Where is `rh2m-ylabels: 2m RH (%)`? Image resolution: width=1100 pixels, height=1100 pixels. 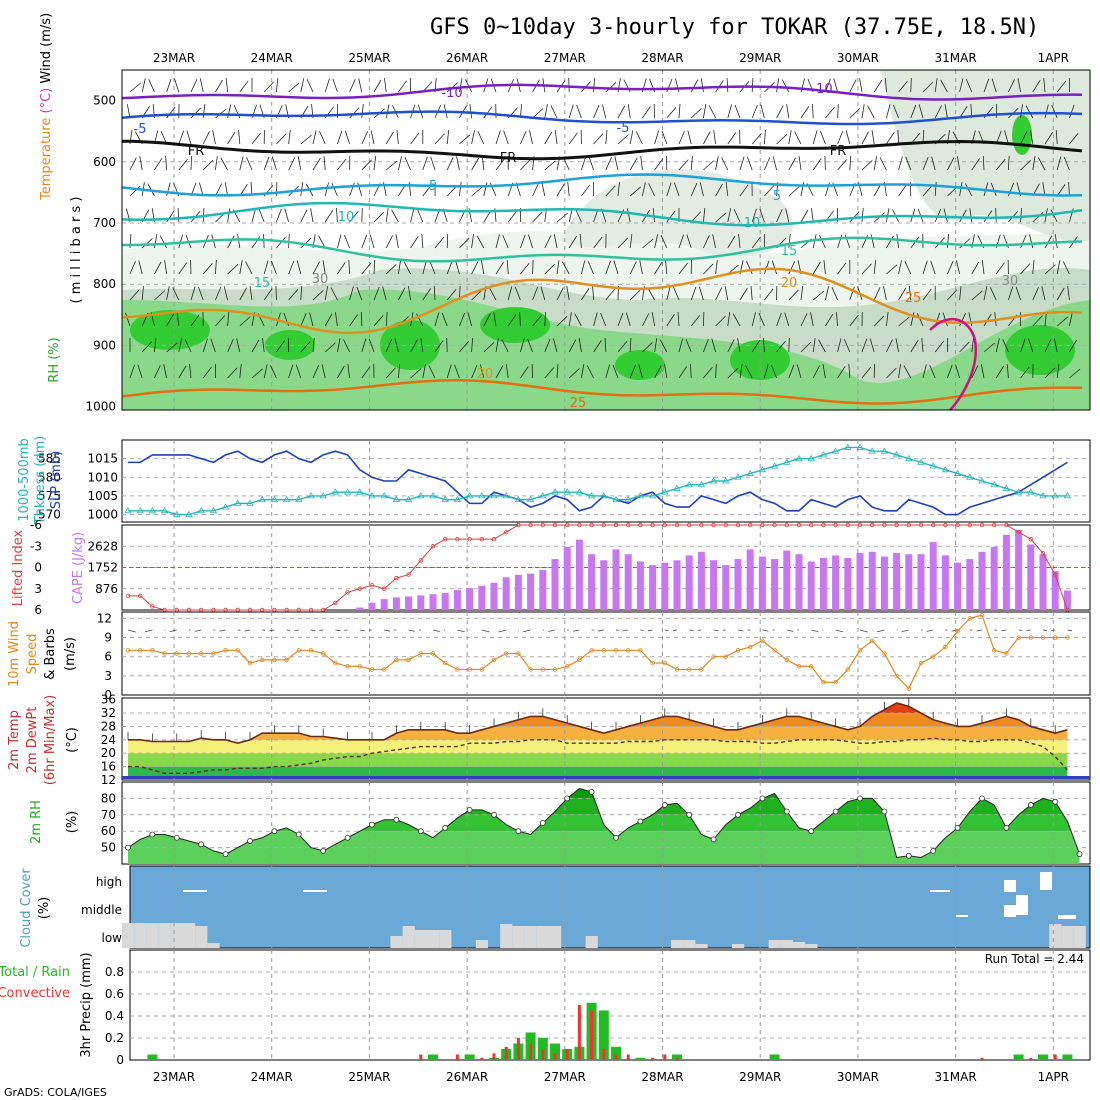
rh2m-ylabels: 2m RH (%) is located at coordinates (54, 822).